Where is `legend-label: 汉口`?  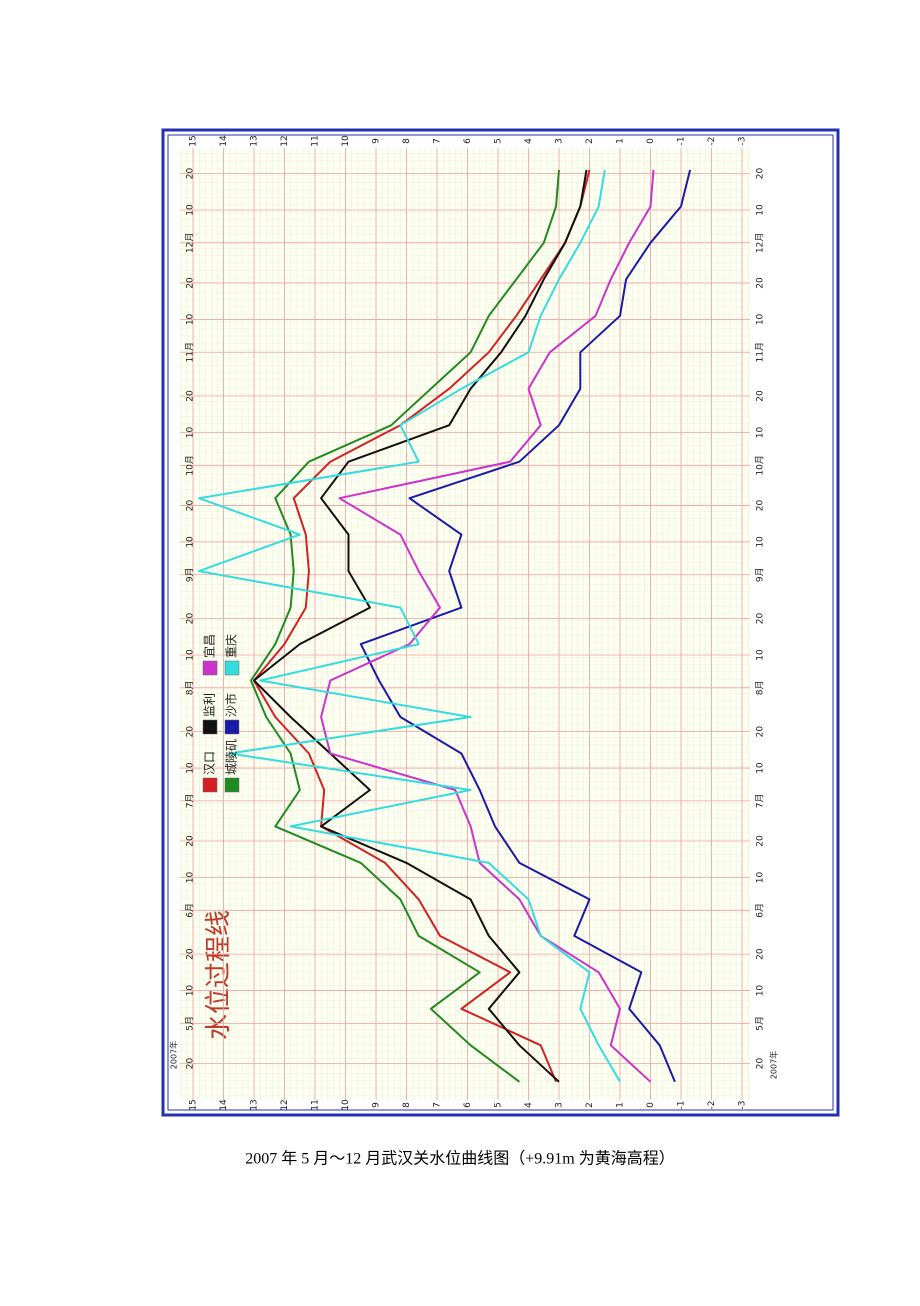
legend-label: 汉口 is located at coordinates (210, 763).